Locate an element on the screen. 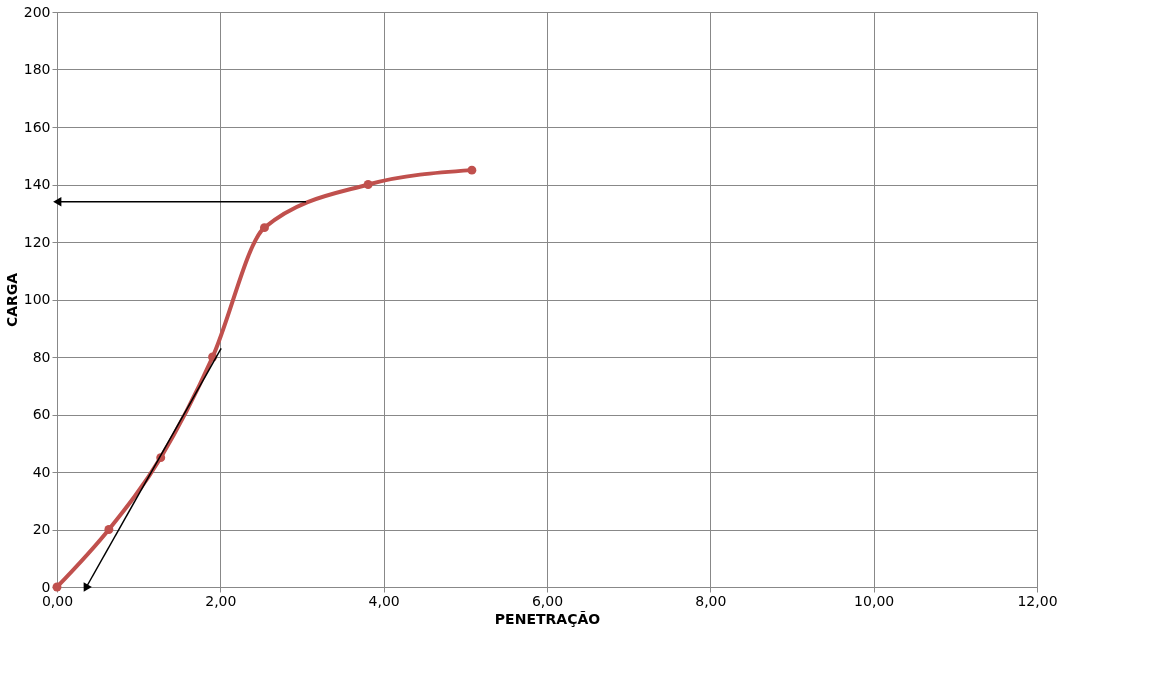  x-tick-label: 8,00 is located at coordinates (711, 600).